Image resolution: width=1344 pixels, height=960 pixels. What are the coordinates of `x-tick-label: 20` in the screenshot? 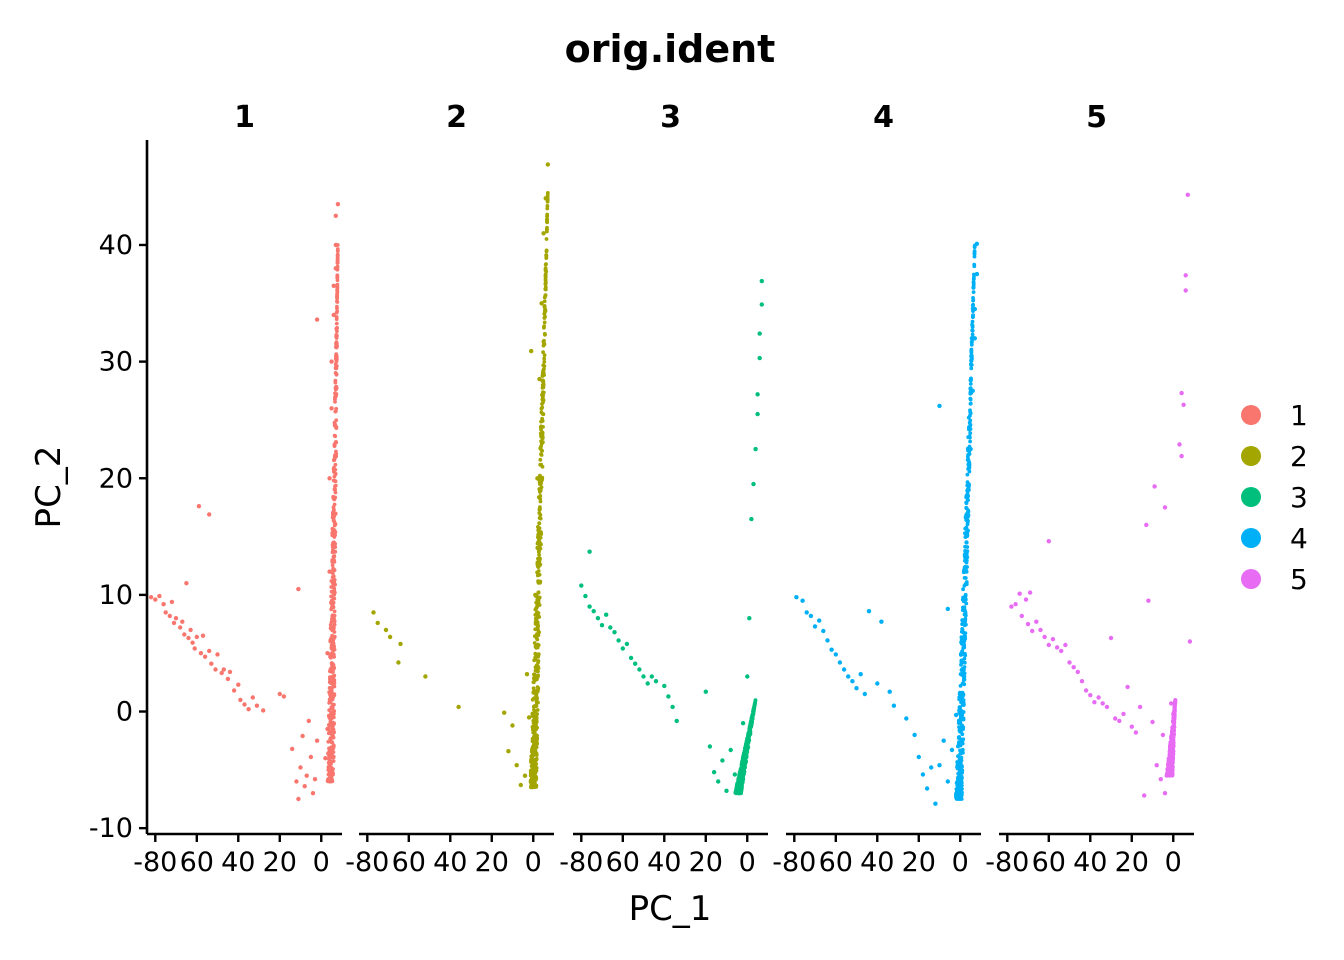 It's located at (280, 862).